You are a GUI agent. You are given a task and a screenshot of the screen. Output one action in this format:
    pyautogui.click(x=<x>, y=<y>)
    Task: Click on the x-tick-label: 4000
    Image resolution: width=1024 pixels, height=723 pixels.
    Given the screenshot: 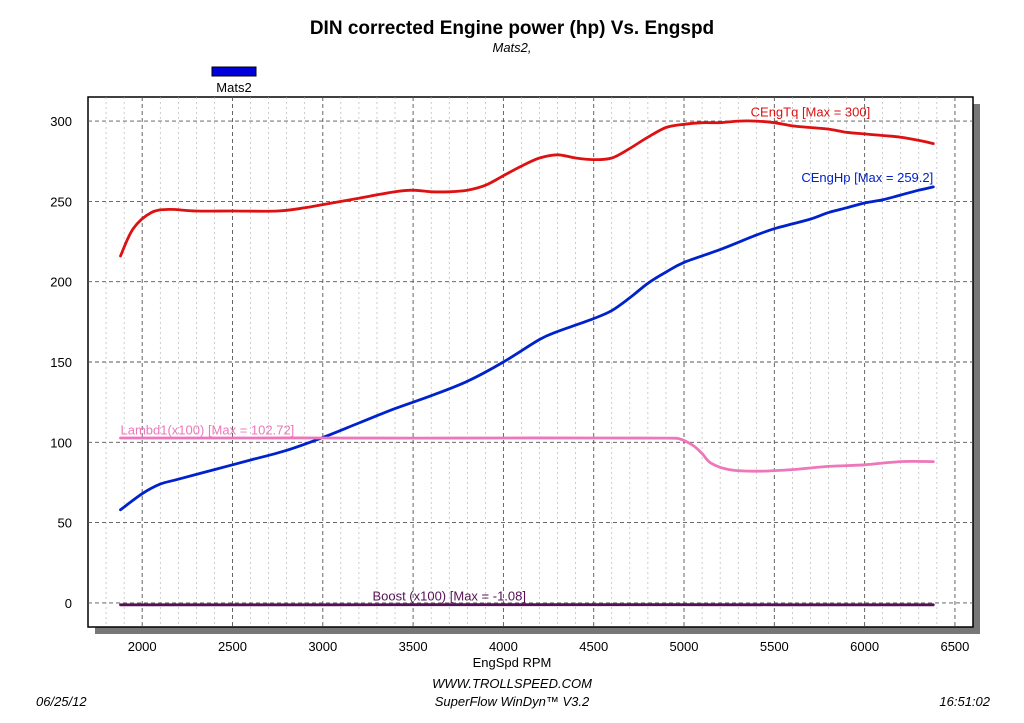 What is the action you would take?
    pyautogui.click(x=503, y=646)
    